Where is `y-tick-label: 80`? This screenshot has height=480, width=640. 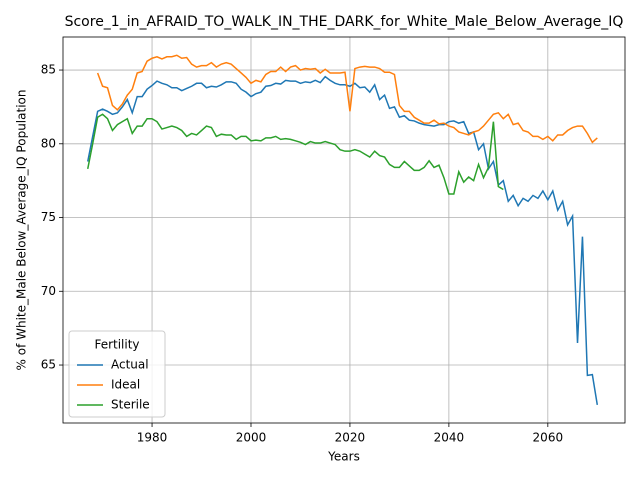 y-tick-label: 80 is located at coordinates (48, 143).